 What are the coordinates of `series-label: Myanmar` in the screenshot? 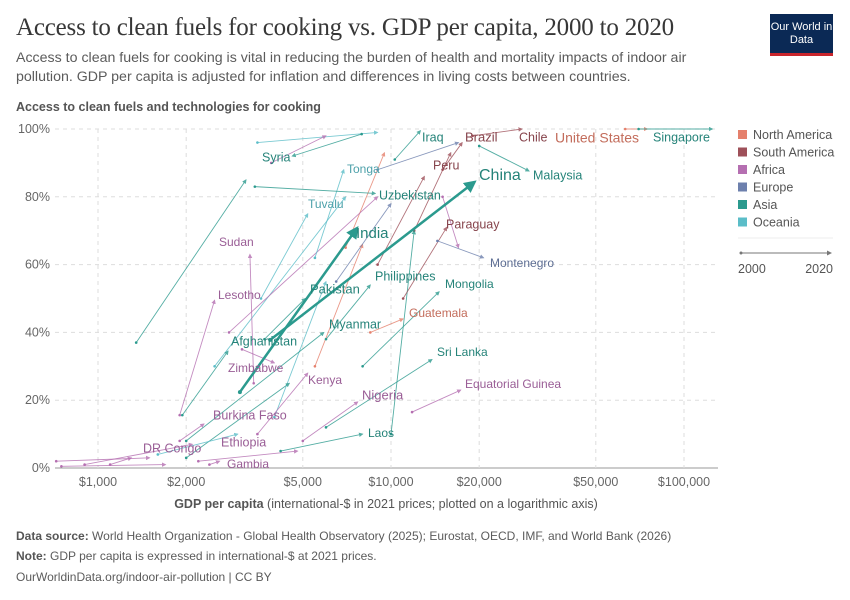 It's located at (355, 324).